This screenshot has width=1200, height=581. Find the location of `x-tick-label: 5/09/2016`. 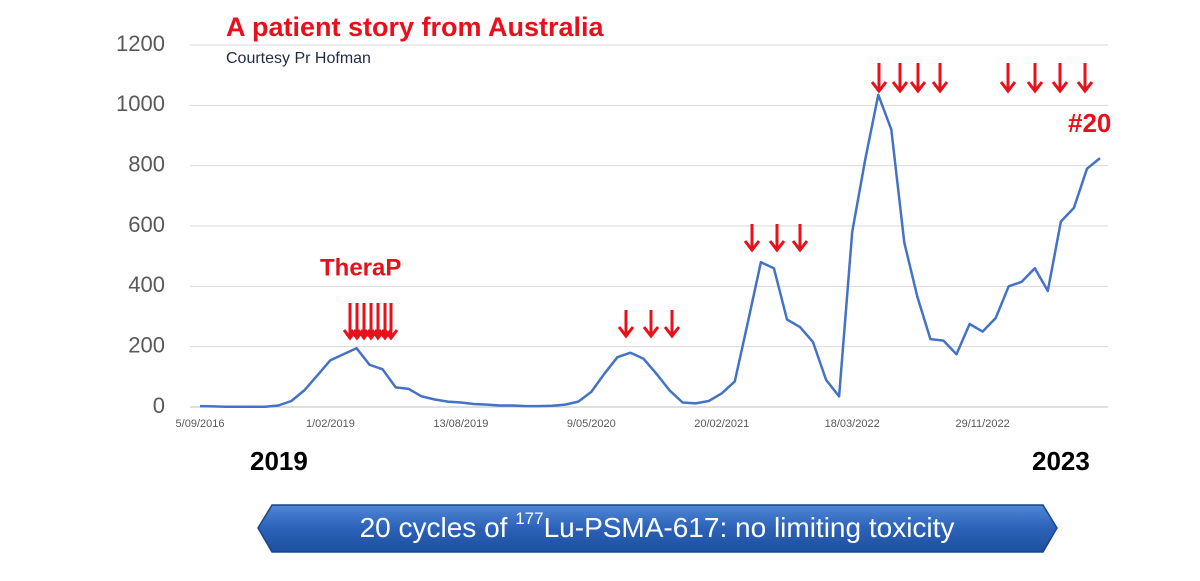

x-tick-label: 5/09/2016 is located at coordinates (200, 424).